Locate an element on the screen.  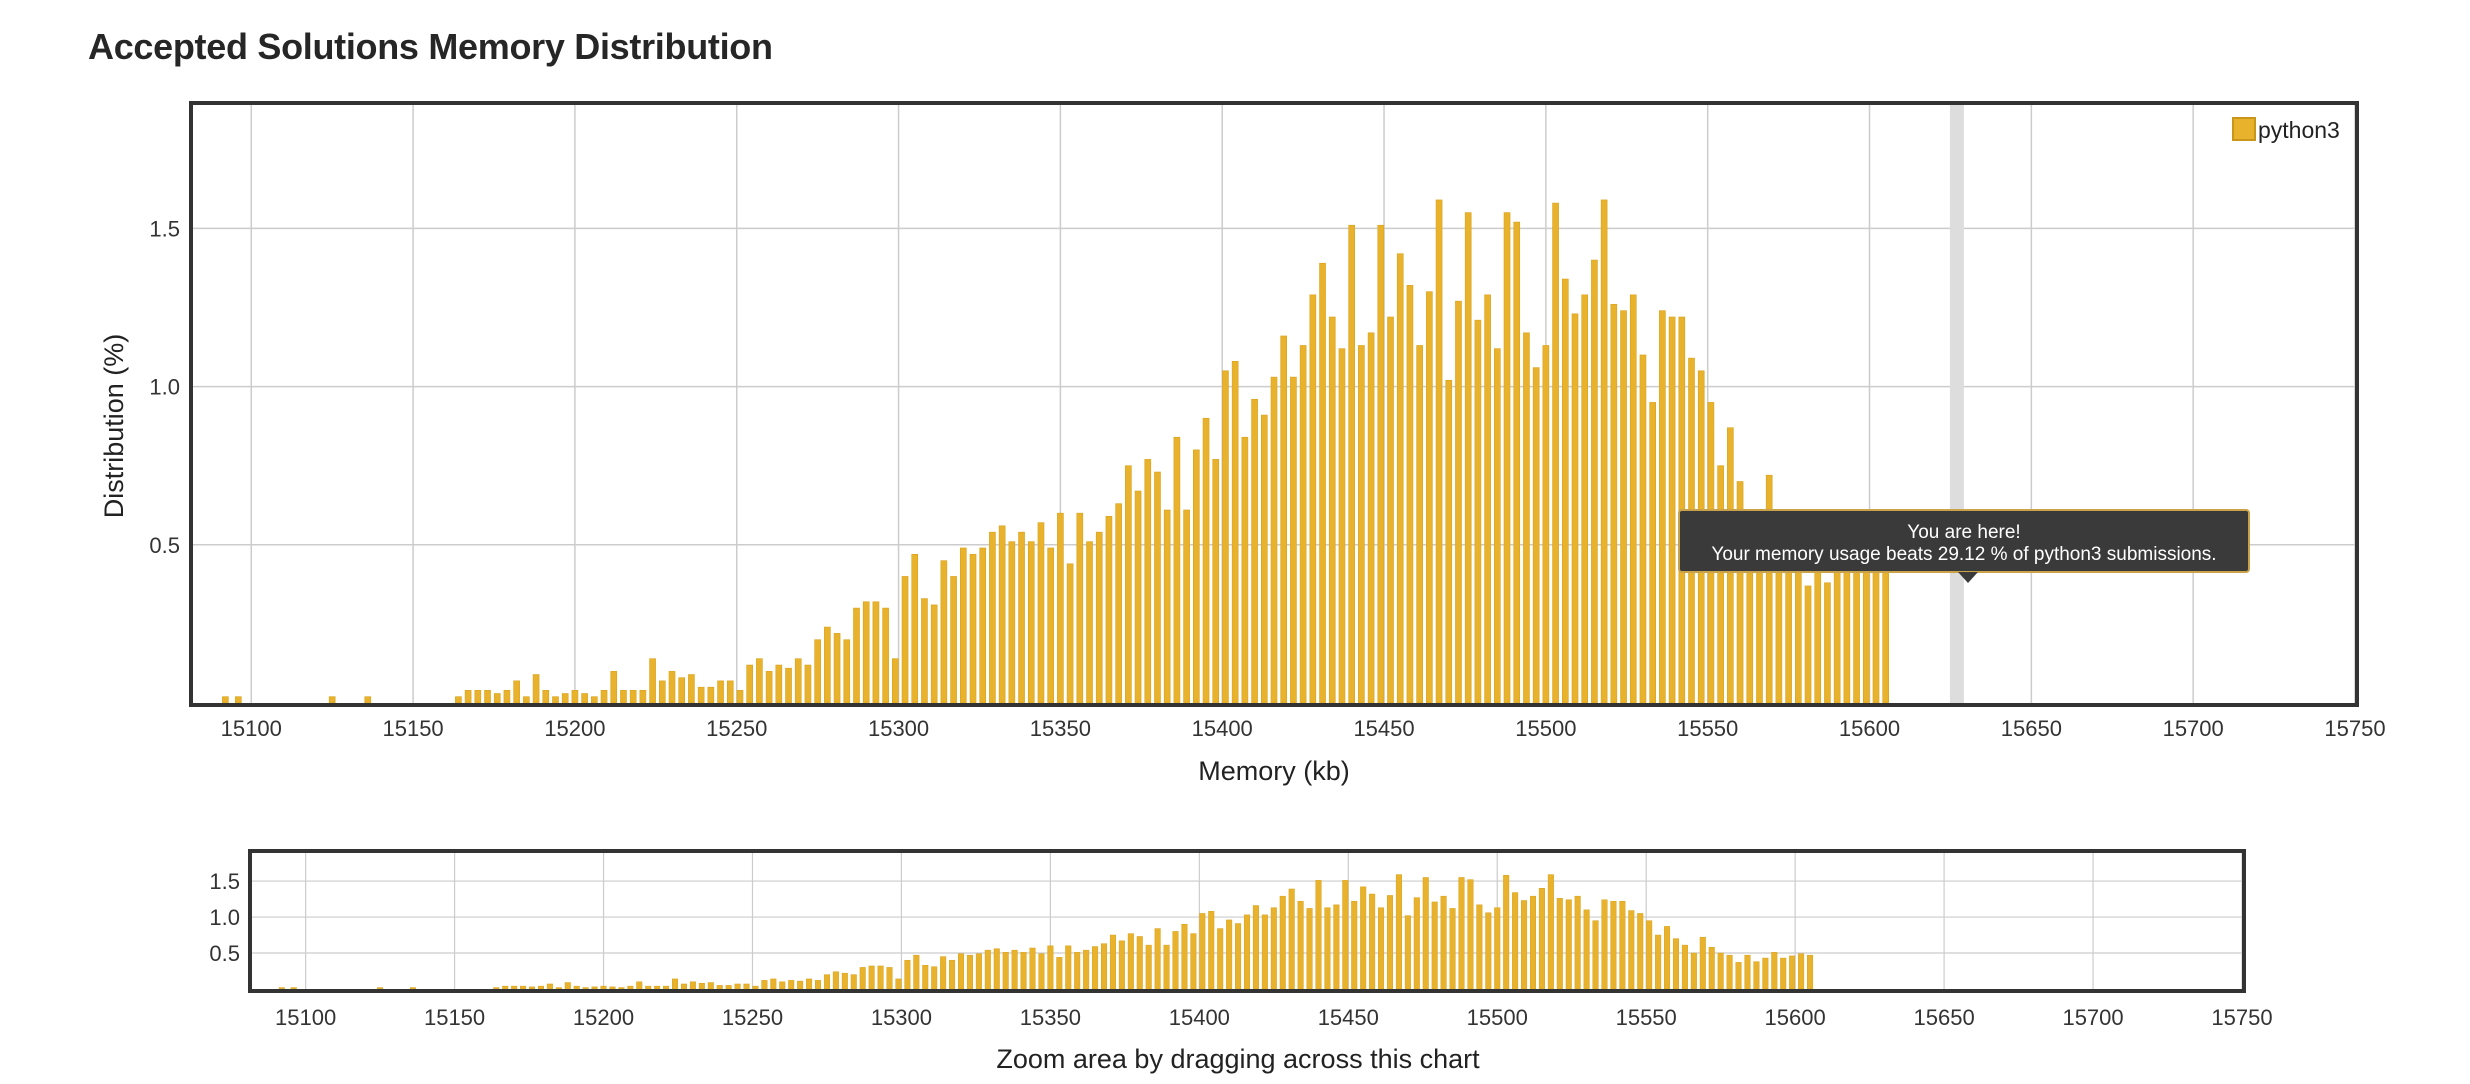
x-tick-label: 15250 is located at coordinates (736, 728).